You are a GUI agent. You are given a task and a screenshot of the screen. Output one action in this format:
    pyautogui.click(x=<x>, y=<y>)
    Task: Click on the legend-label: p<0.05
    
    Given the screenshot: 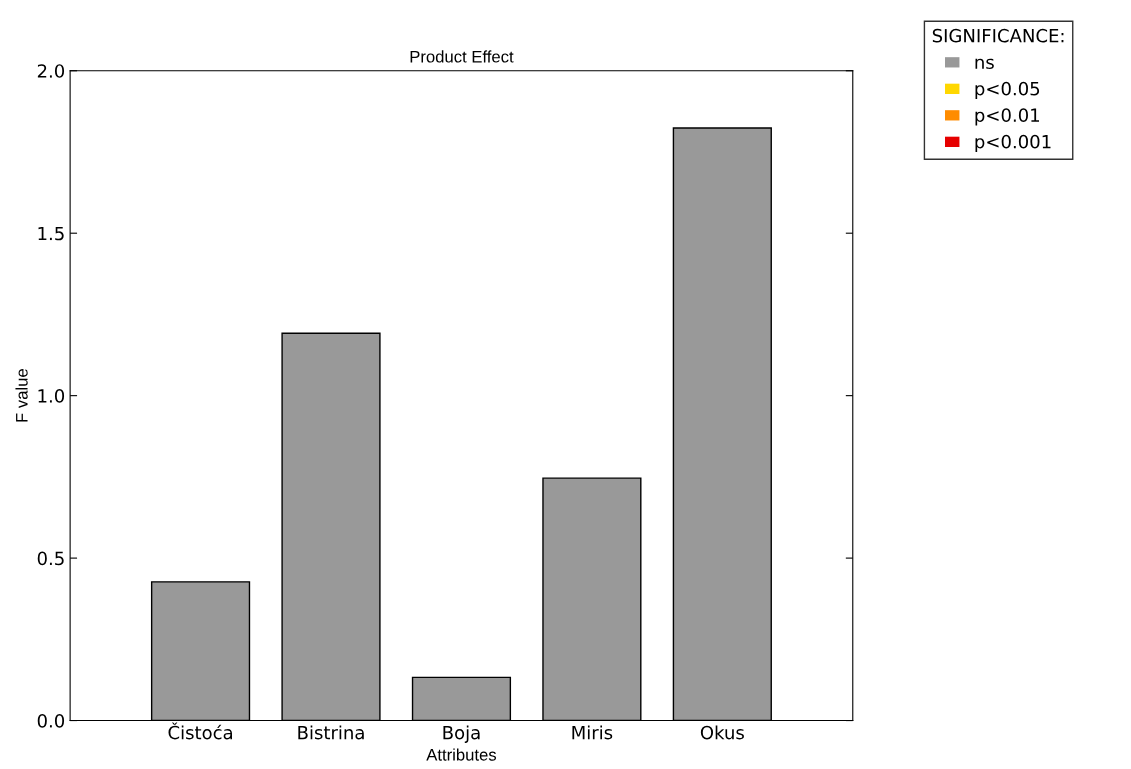 What is the action you would take?
    pyautogui.click(x=1007, y=90)
    